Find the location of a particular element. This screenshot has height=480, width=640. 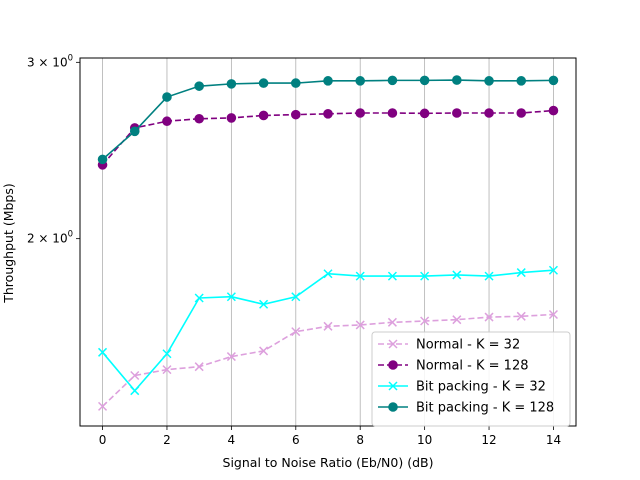

x-axis-label: Signal to Noise Ratio (Eb/N0) (dB) is located at coordinates (328, 462).